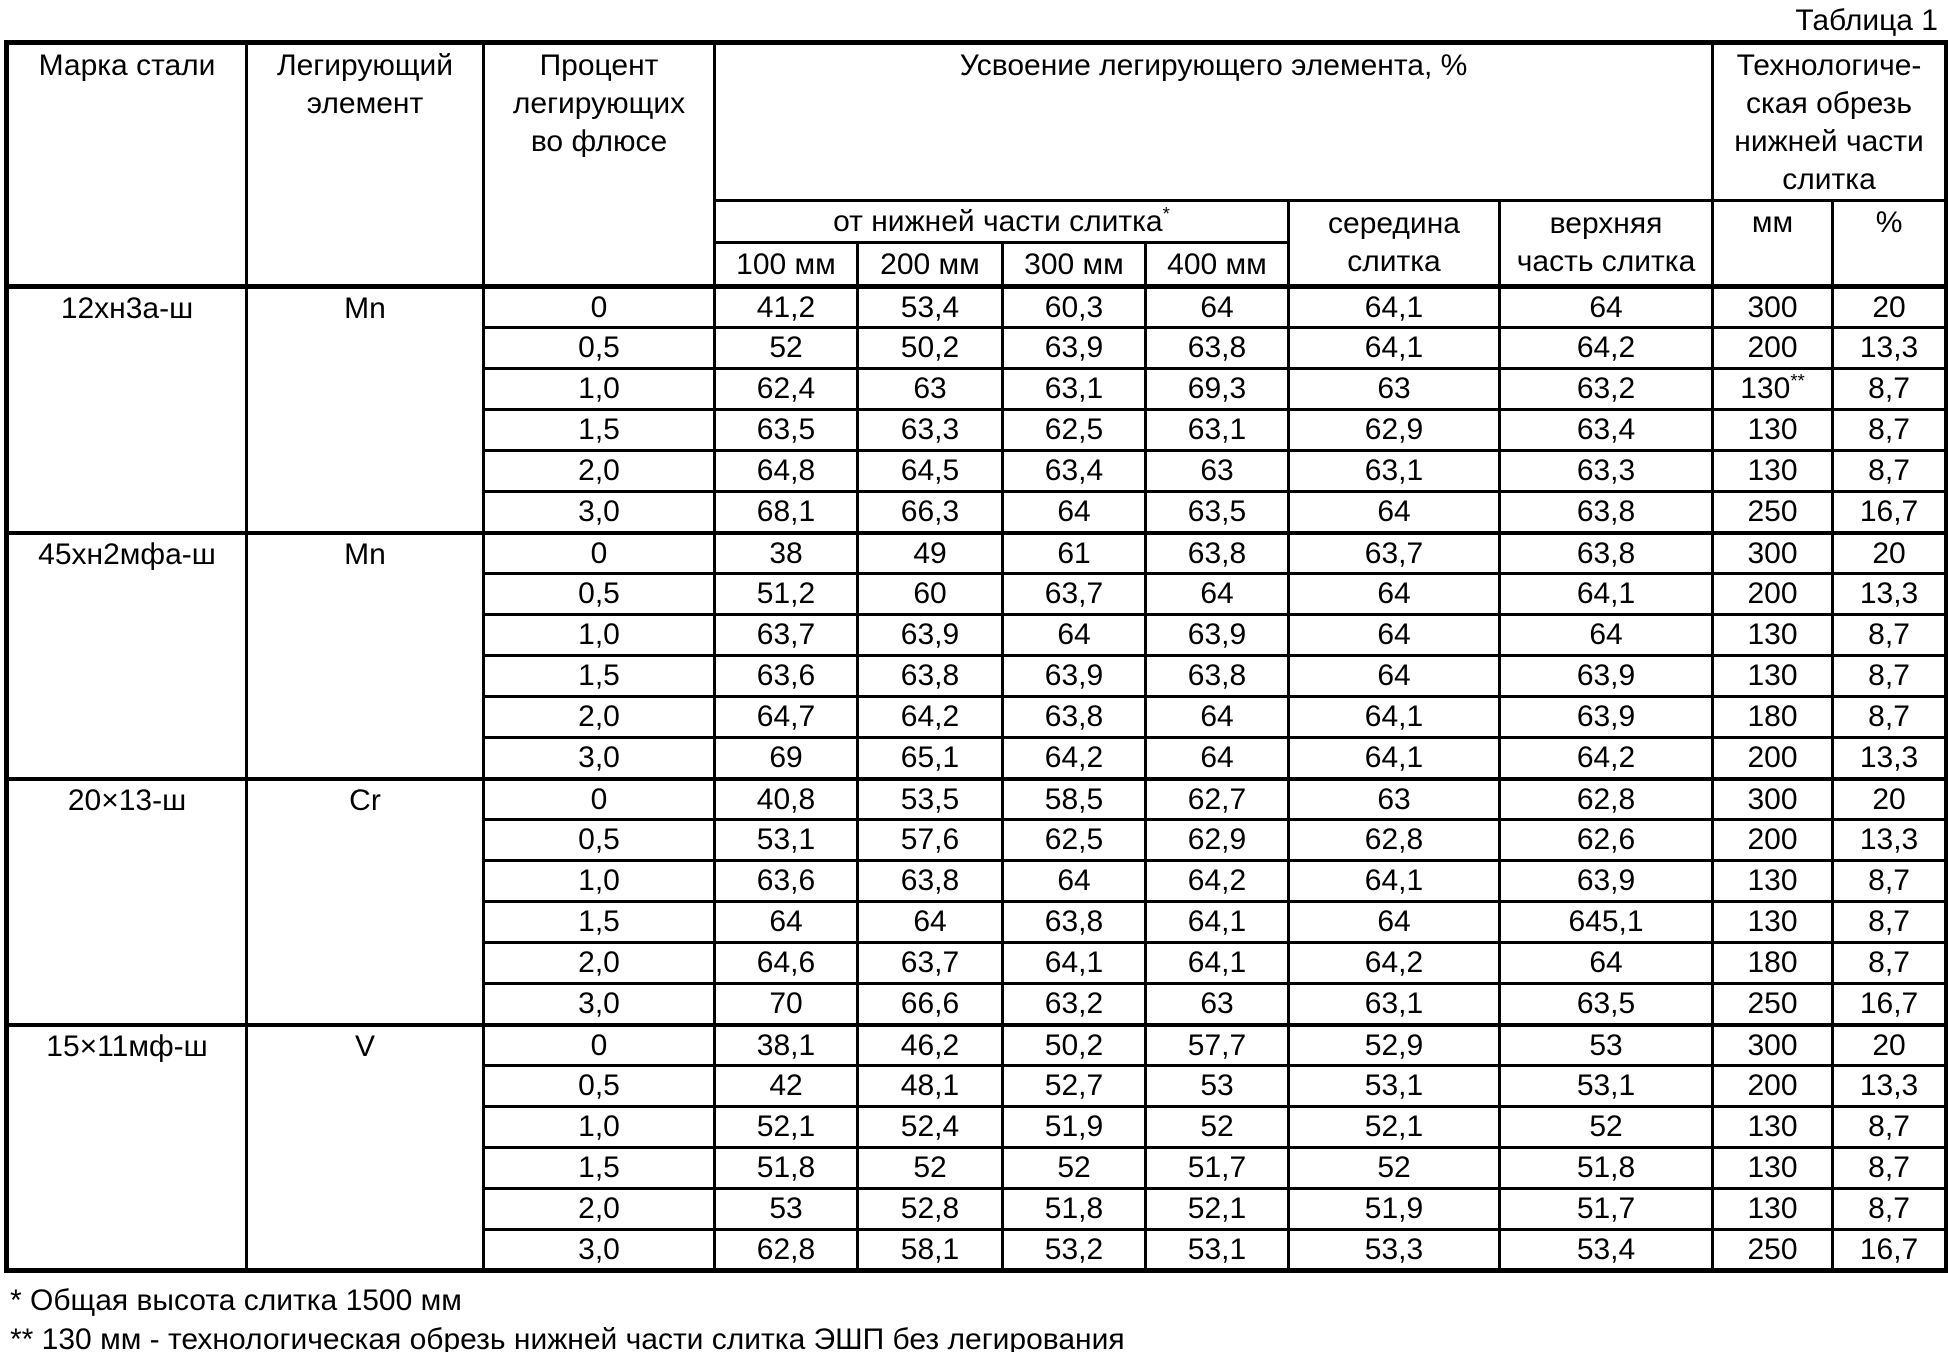 Image resolution: width=1948 pixels, height=1352 pixels. What do you see at coordinates (1217, 922) in the screenshot?
I see `value-400mm-cell: 64,1` at bounding box center [1217, 922].